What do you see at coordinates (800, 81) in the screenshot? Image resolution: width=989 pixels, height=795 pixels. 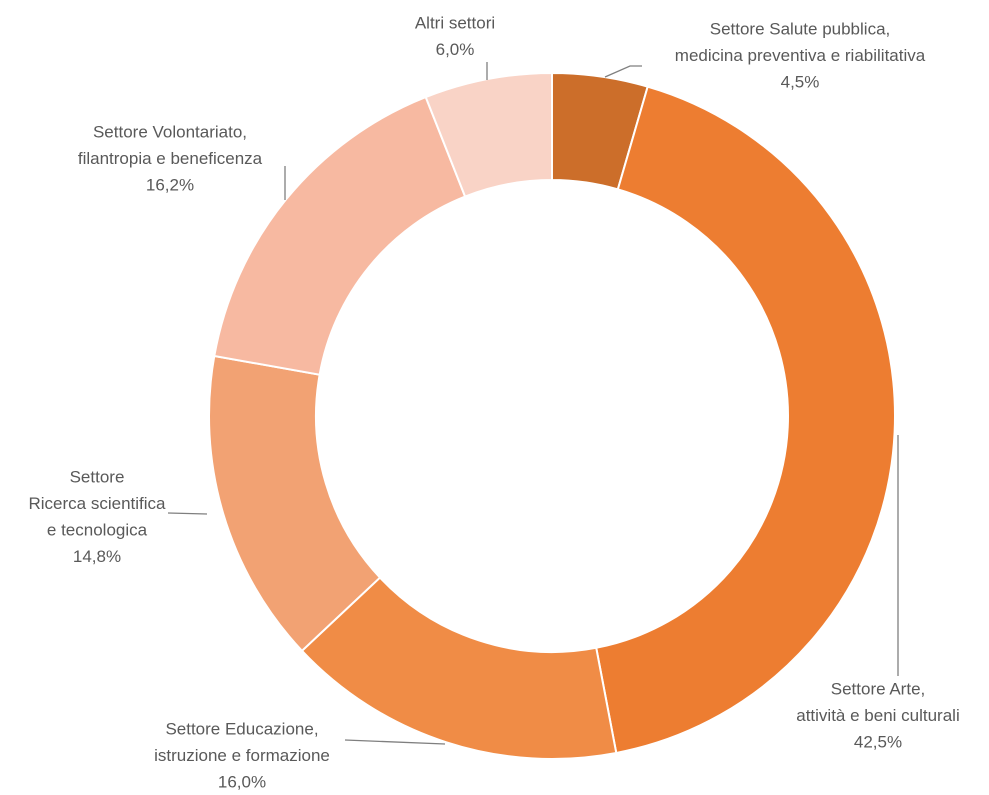 I see `value-label: 4,5%` at bounding box center [800, 81].